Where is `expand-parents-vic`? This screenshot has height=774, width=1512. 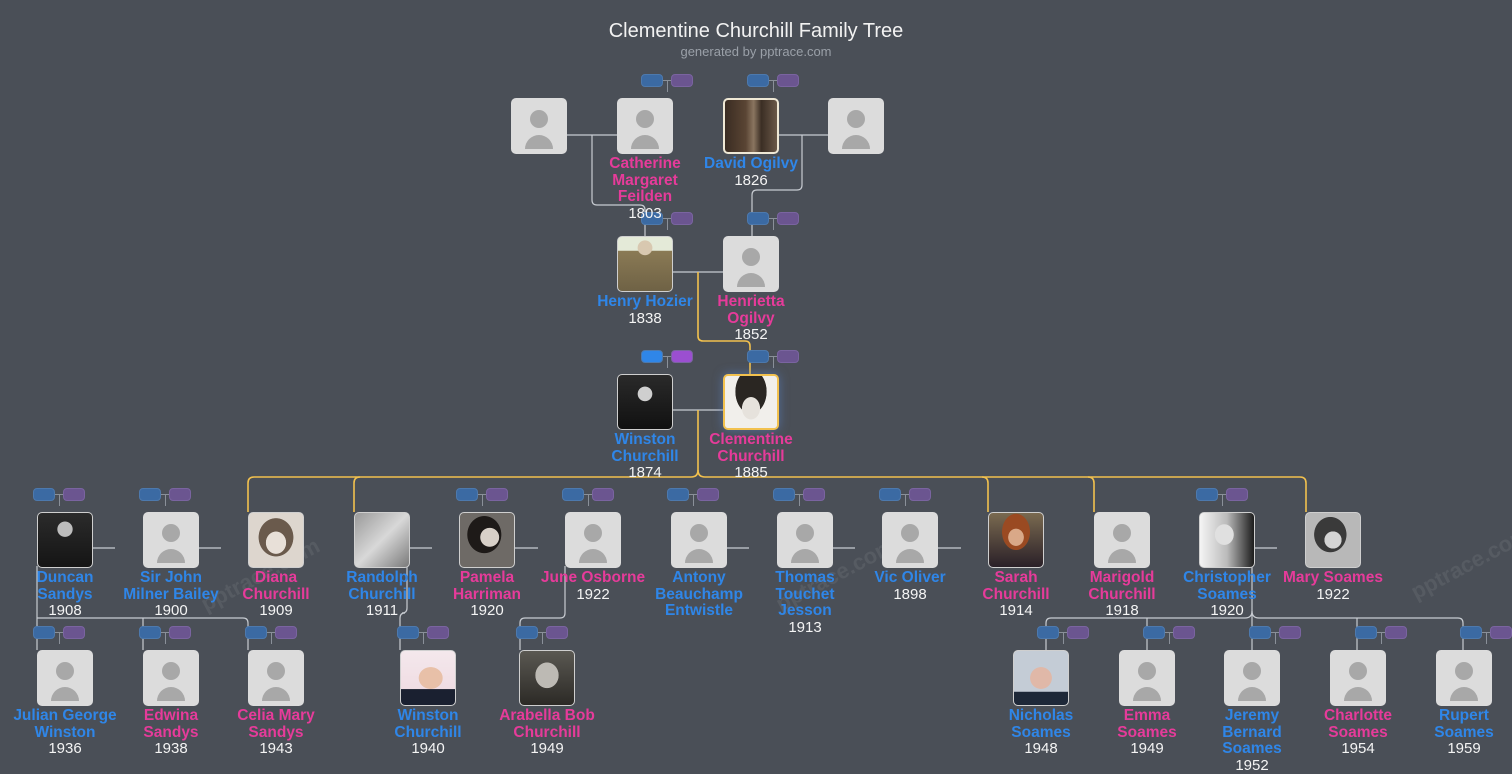
expand-parents-vic is located at coordinates (905, 497).